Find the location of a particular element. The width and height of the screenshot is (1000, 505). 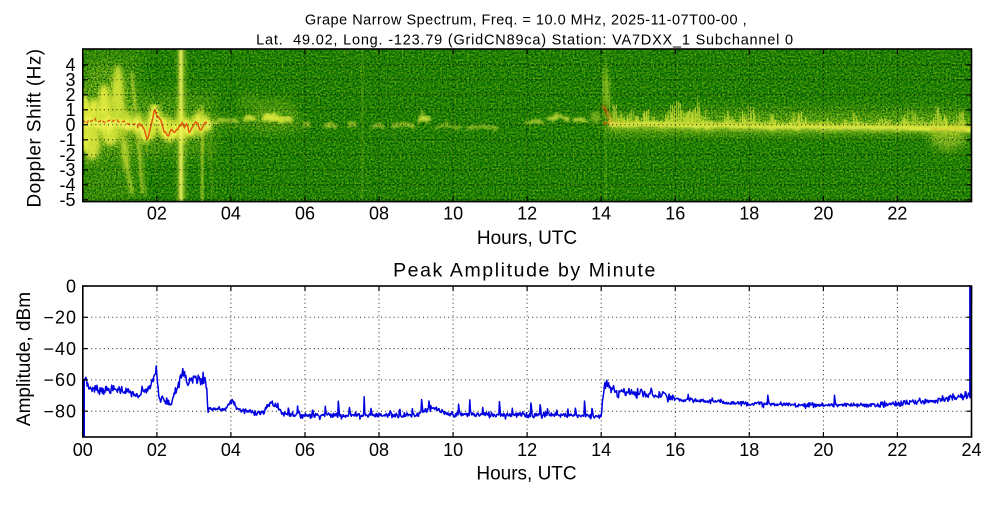

svg-text: 2 is located at coordinates (70, 95).